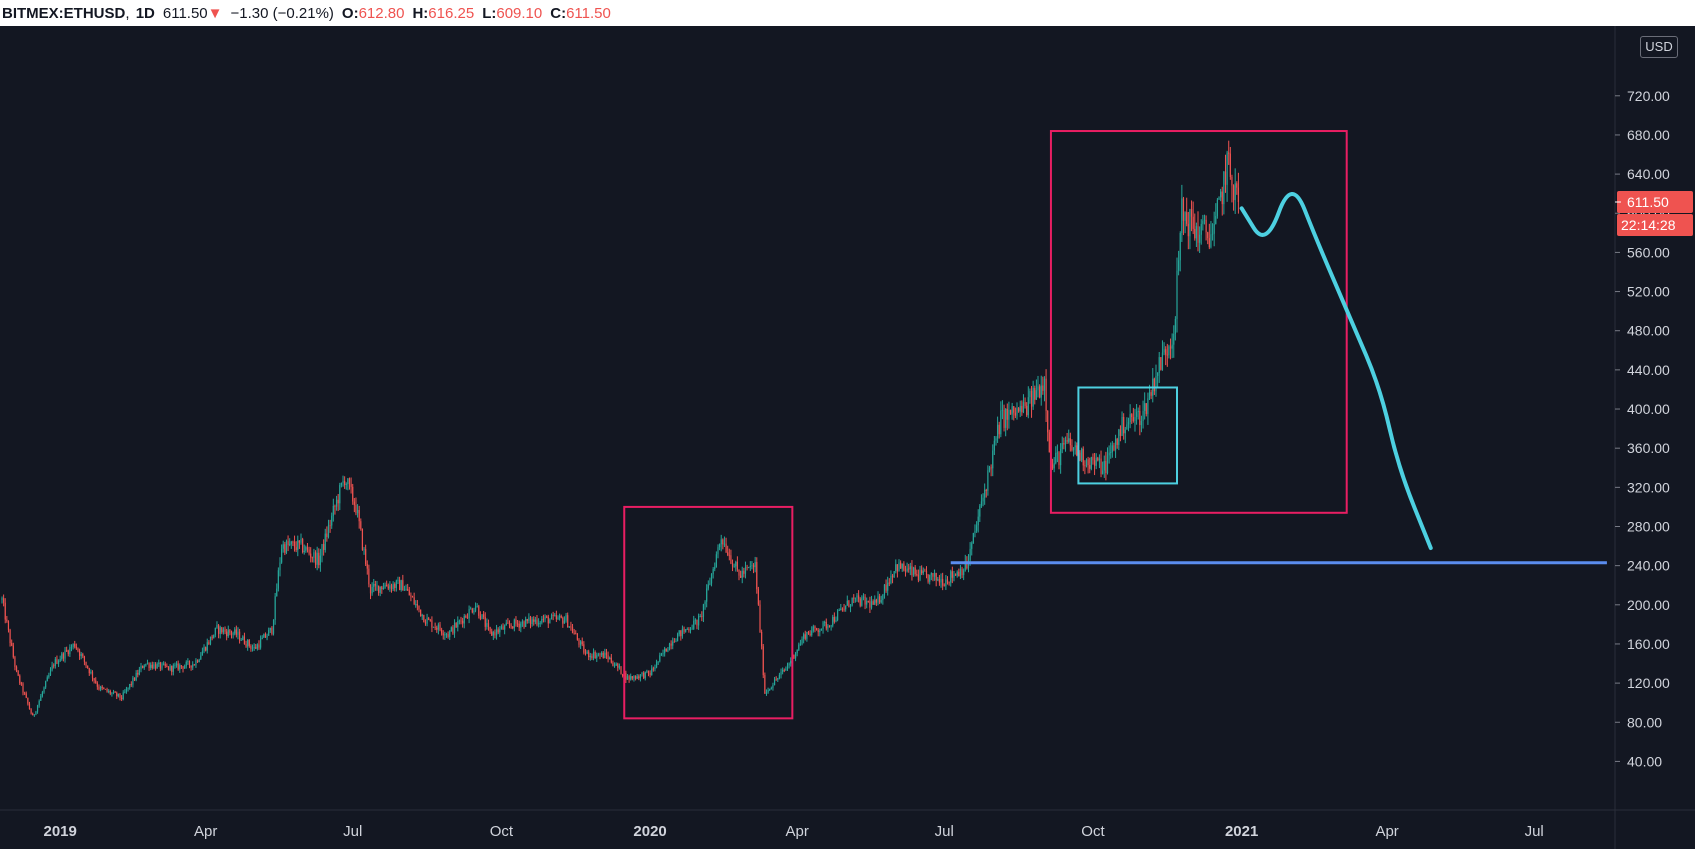  I want to click on interval-label: 1D, so click(145, 13).